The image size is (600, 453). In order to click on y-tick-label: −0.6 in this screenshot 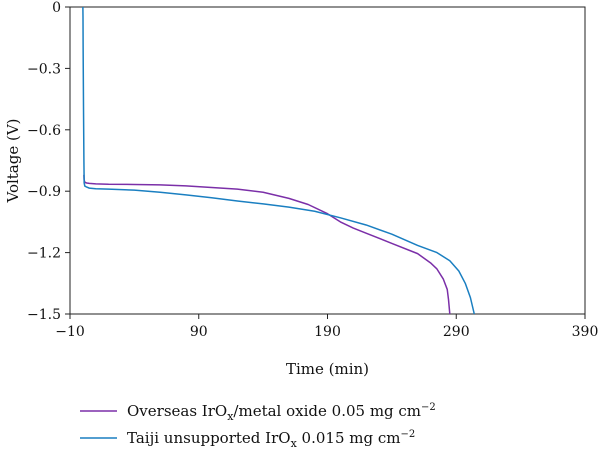, I will do `click(44, 131)`.